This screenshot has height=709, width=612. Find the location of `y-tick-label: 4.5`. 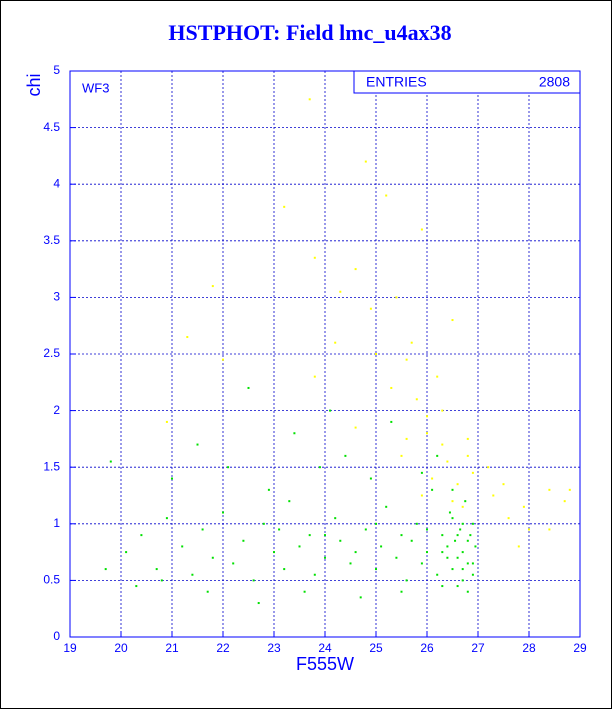

y-tick-label: 4.5 is located at coordinates (51, 127).